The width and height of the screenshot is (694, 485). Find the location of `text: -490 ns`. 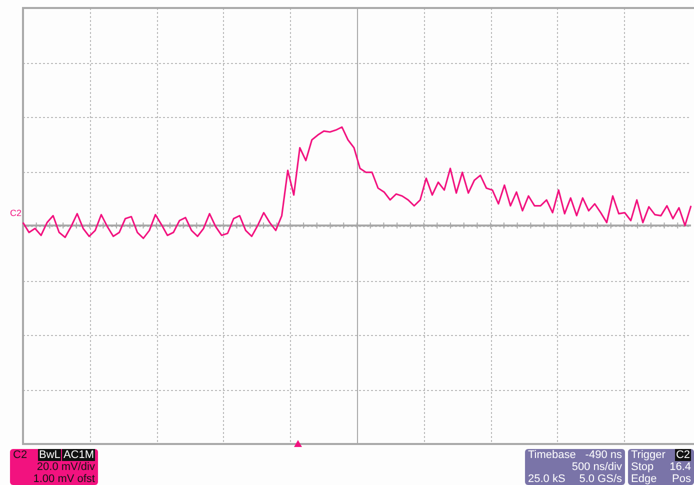

text: -490 ns is located at coordinates (603, 455).